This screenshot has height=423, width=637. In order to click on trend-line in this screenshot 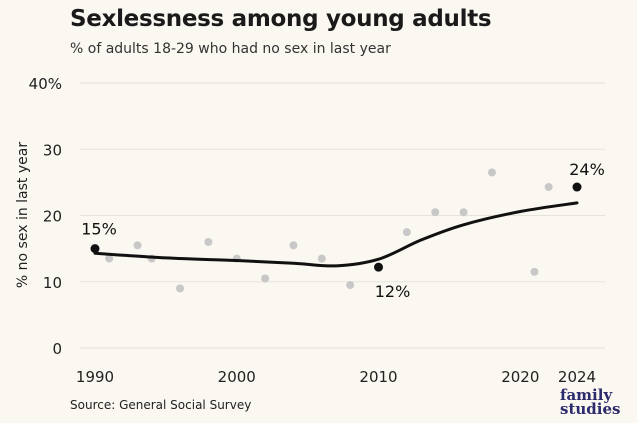, I will do `click(336, 234)`.